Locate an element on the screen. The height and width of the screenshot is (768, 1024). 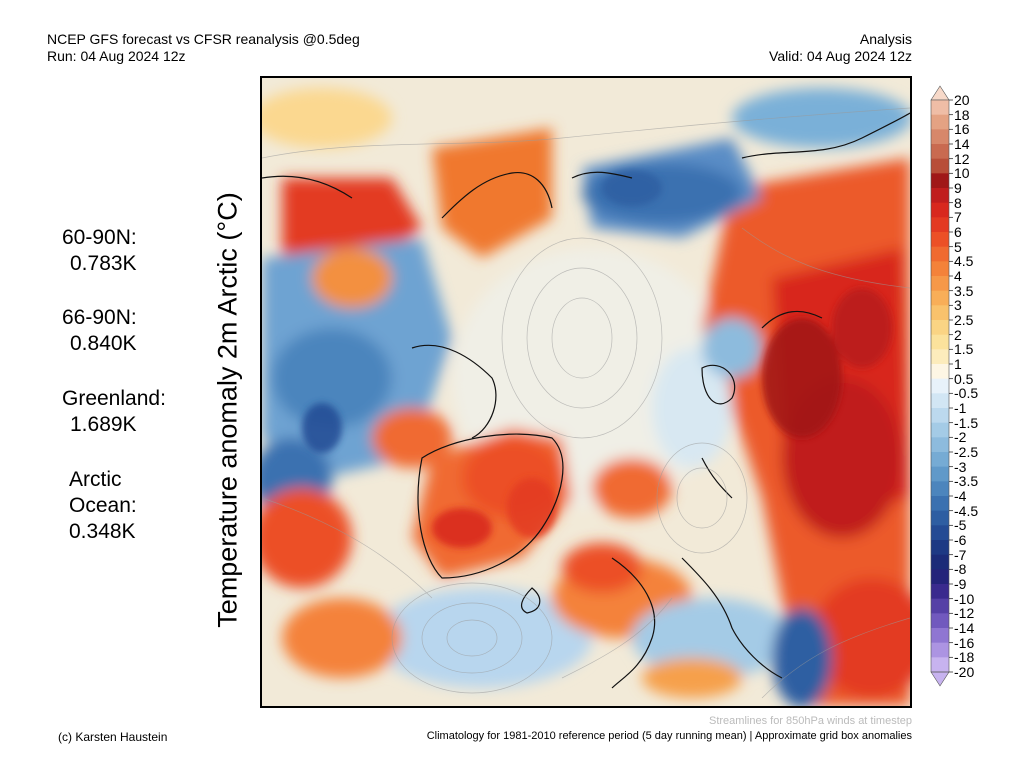
colorbar-label: 1 is located at coordinates (958, 364).